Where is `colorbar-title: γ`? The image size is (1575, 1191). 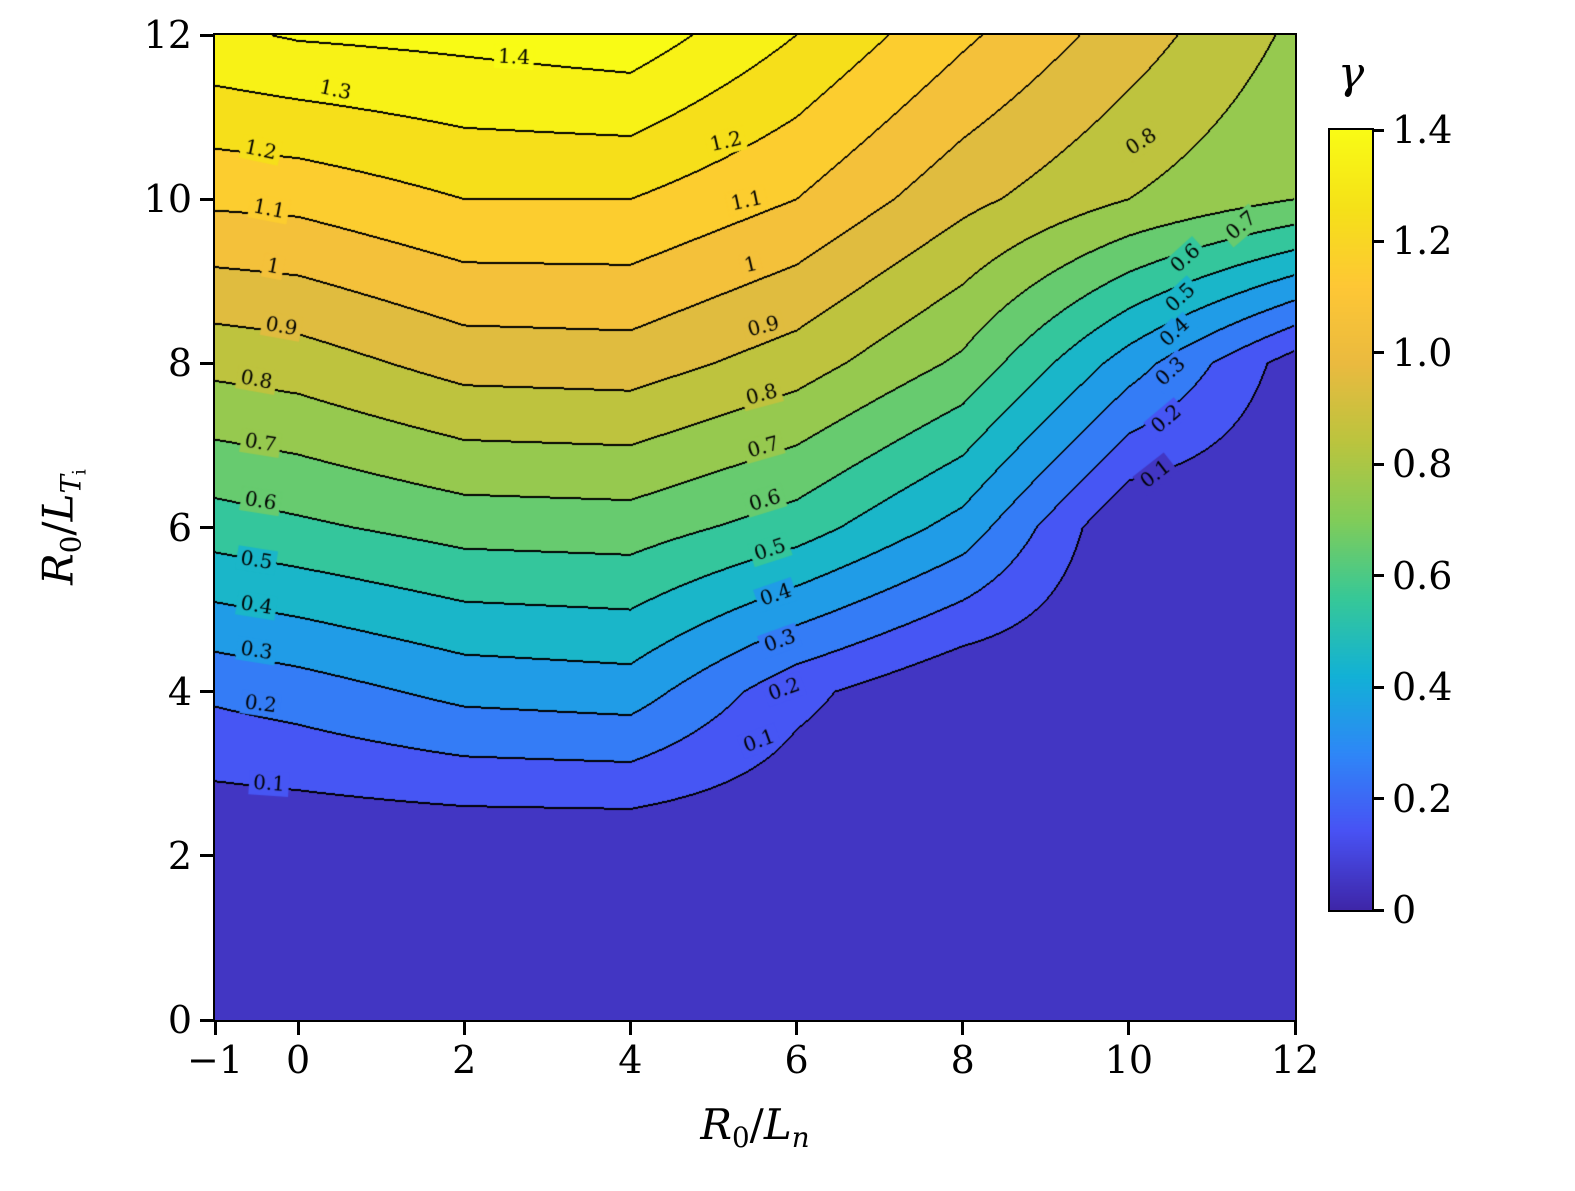 colorbar-title: γ is located at coordinates (1351, 73).